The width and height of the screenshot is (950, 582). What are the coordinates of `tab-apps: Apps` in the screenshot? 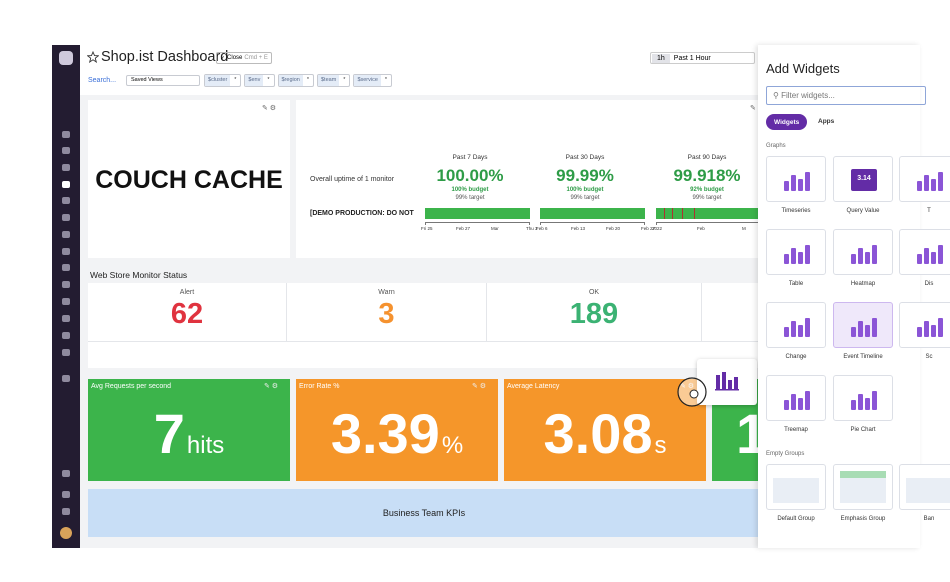 It's located at (826, 121).